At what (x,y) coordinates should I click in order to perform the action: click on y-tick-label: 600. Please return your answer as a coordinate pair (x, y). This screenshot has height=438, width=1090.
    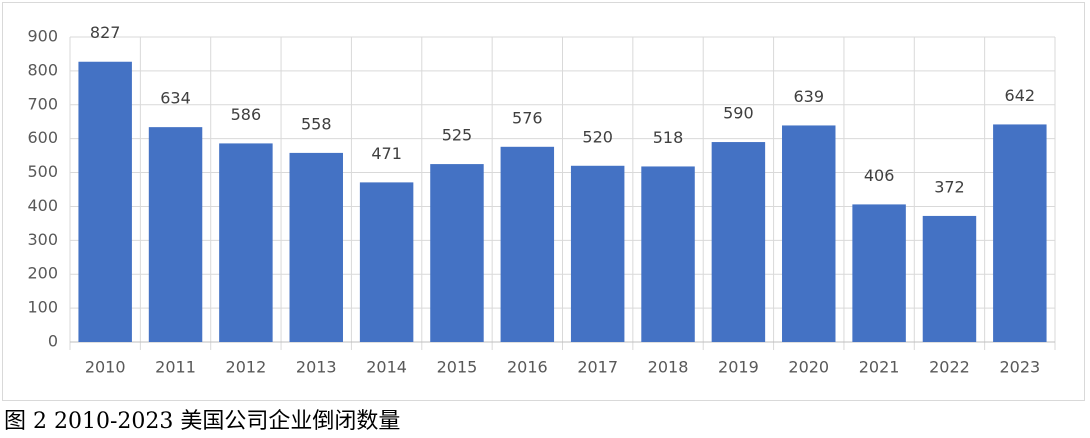
    Looking at the image, I should click on (42, 137).